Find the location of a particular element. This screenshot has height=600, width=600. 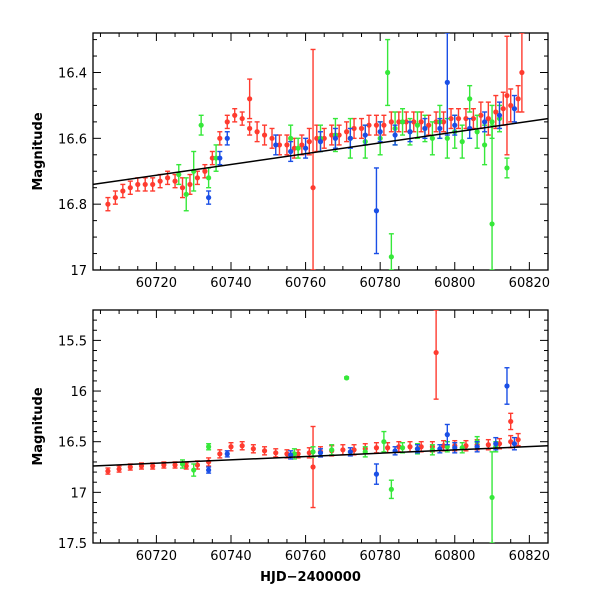

y-tick-label: 16.4 is located at coordinates (72, 74).